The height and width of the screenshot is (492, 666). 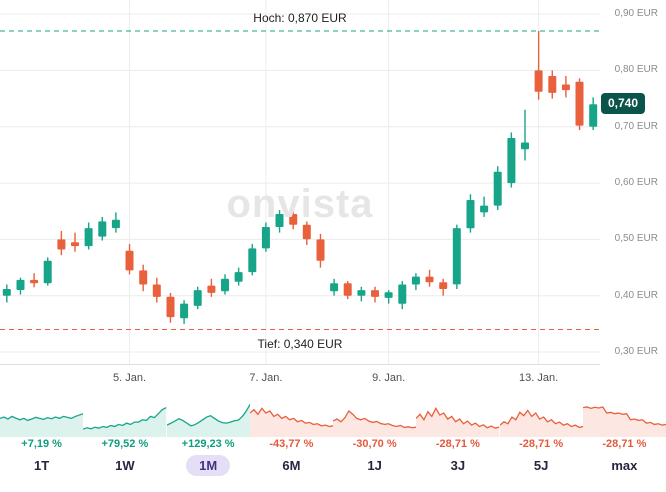 I want to click on current-price-badge: 0,740, so click(x=623, y=103).